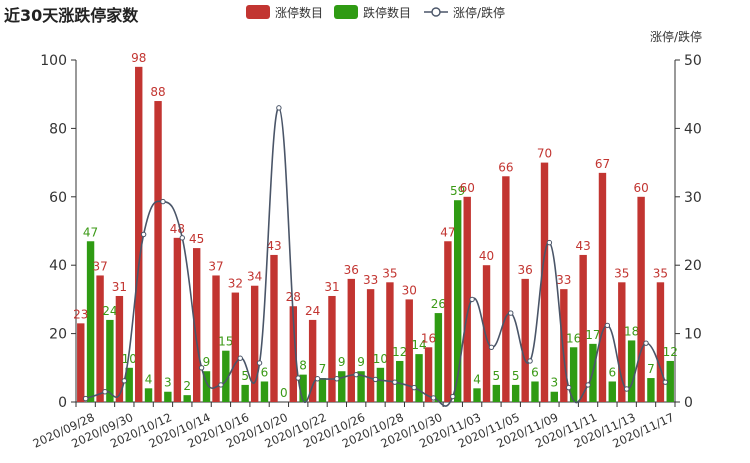 This screenshot has width=750, height=463. What do you see at coordinates (693, 61) in the screenshot?
I see `y-right-tick-label: 50` at bounding box center [693, 61].